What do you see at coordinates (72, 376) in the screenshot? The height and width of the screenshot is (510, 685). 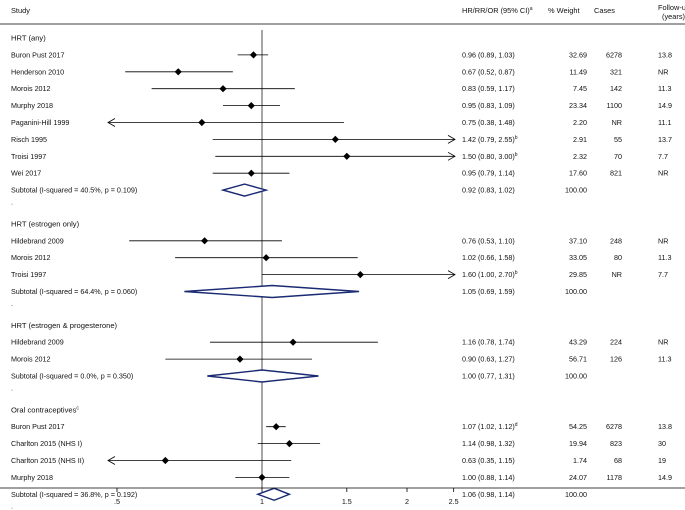 I see `subtotal-label: Subtotal (I-squared = 0.0%, p = 0.350)` at bounding box center [72, 376].